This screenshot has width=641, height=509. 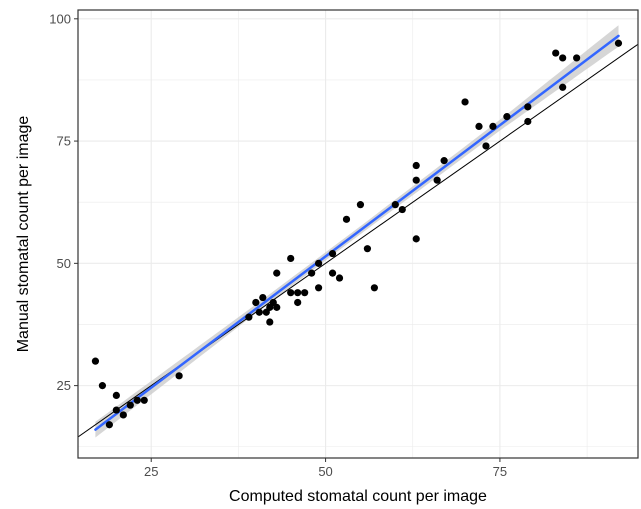 What do you see at coordinates (151, 471) in the screenshot?
I see `x-tick-label: 25` at bounding box center [151, 471].